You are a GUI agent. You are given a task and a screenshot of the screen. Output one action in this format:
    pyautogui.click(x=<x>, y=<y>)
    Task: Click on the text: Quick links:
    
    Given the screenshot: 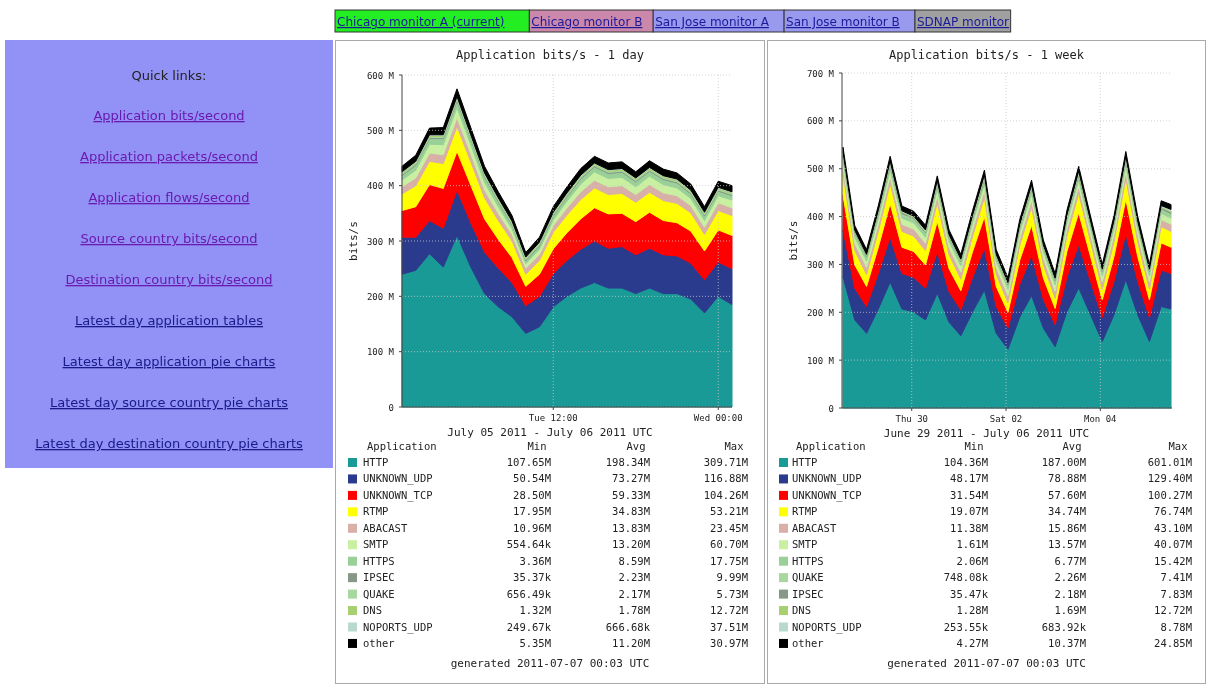 What is the action you would take?
    pyautogui.click(x=169, y=75)
    